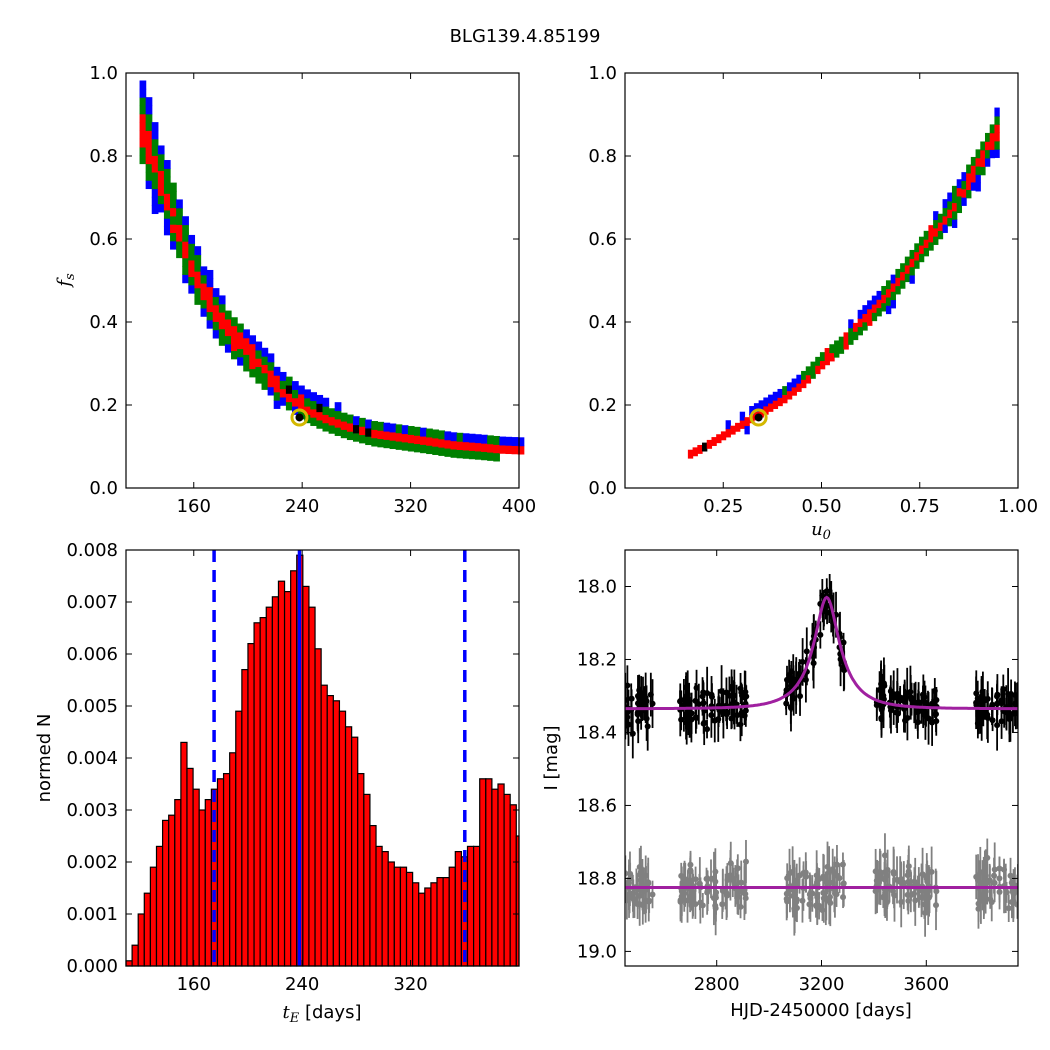  Describe the element at coordinates (194, 984) in the screenshot. I see `x-tick-label: 160` at that location.